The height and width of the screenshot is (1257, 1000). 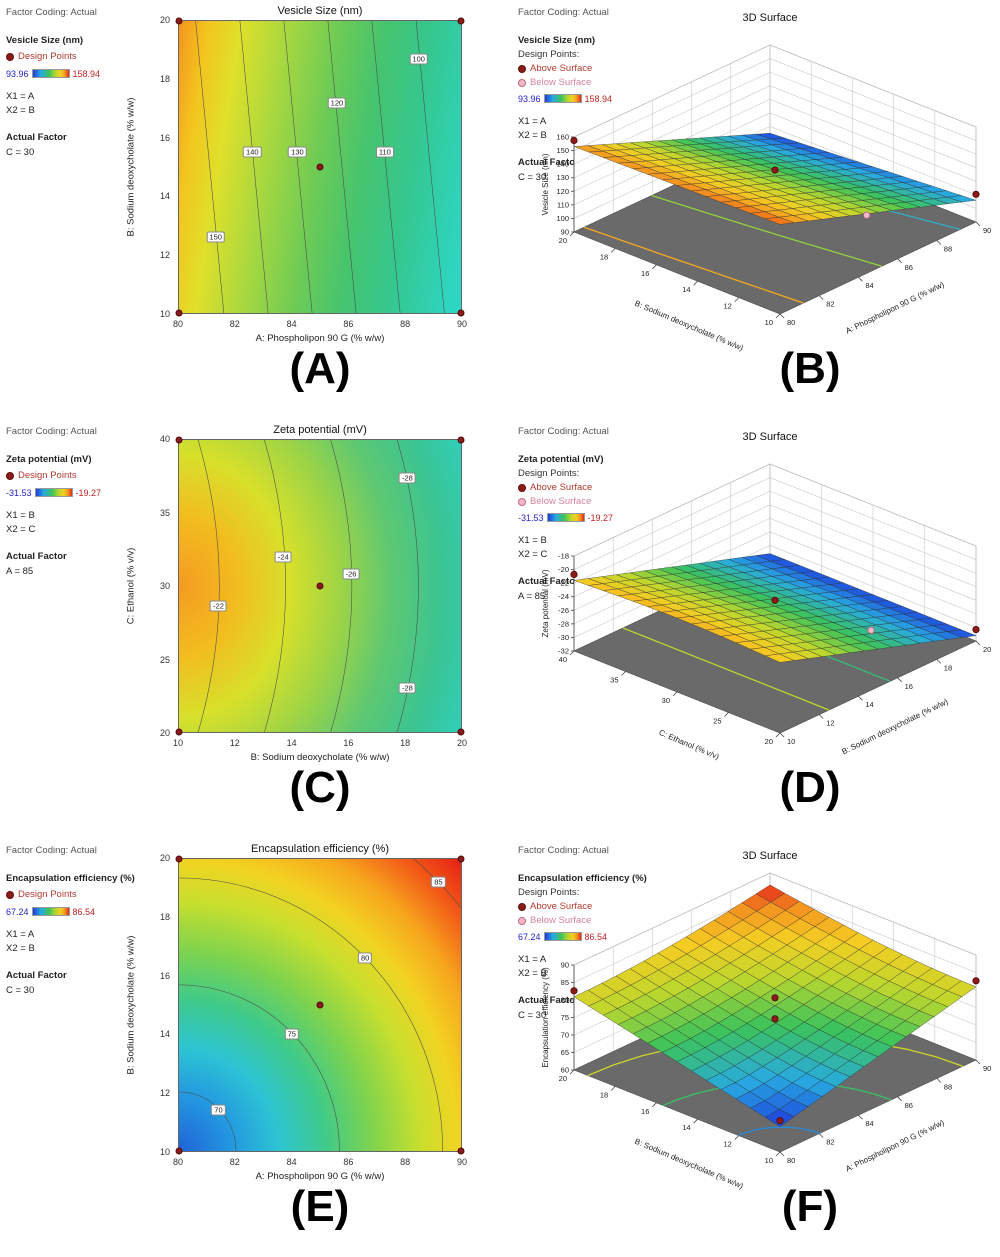 I want to click on color-scale: -31.53 -19.27, so click(x=599, y=518).